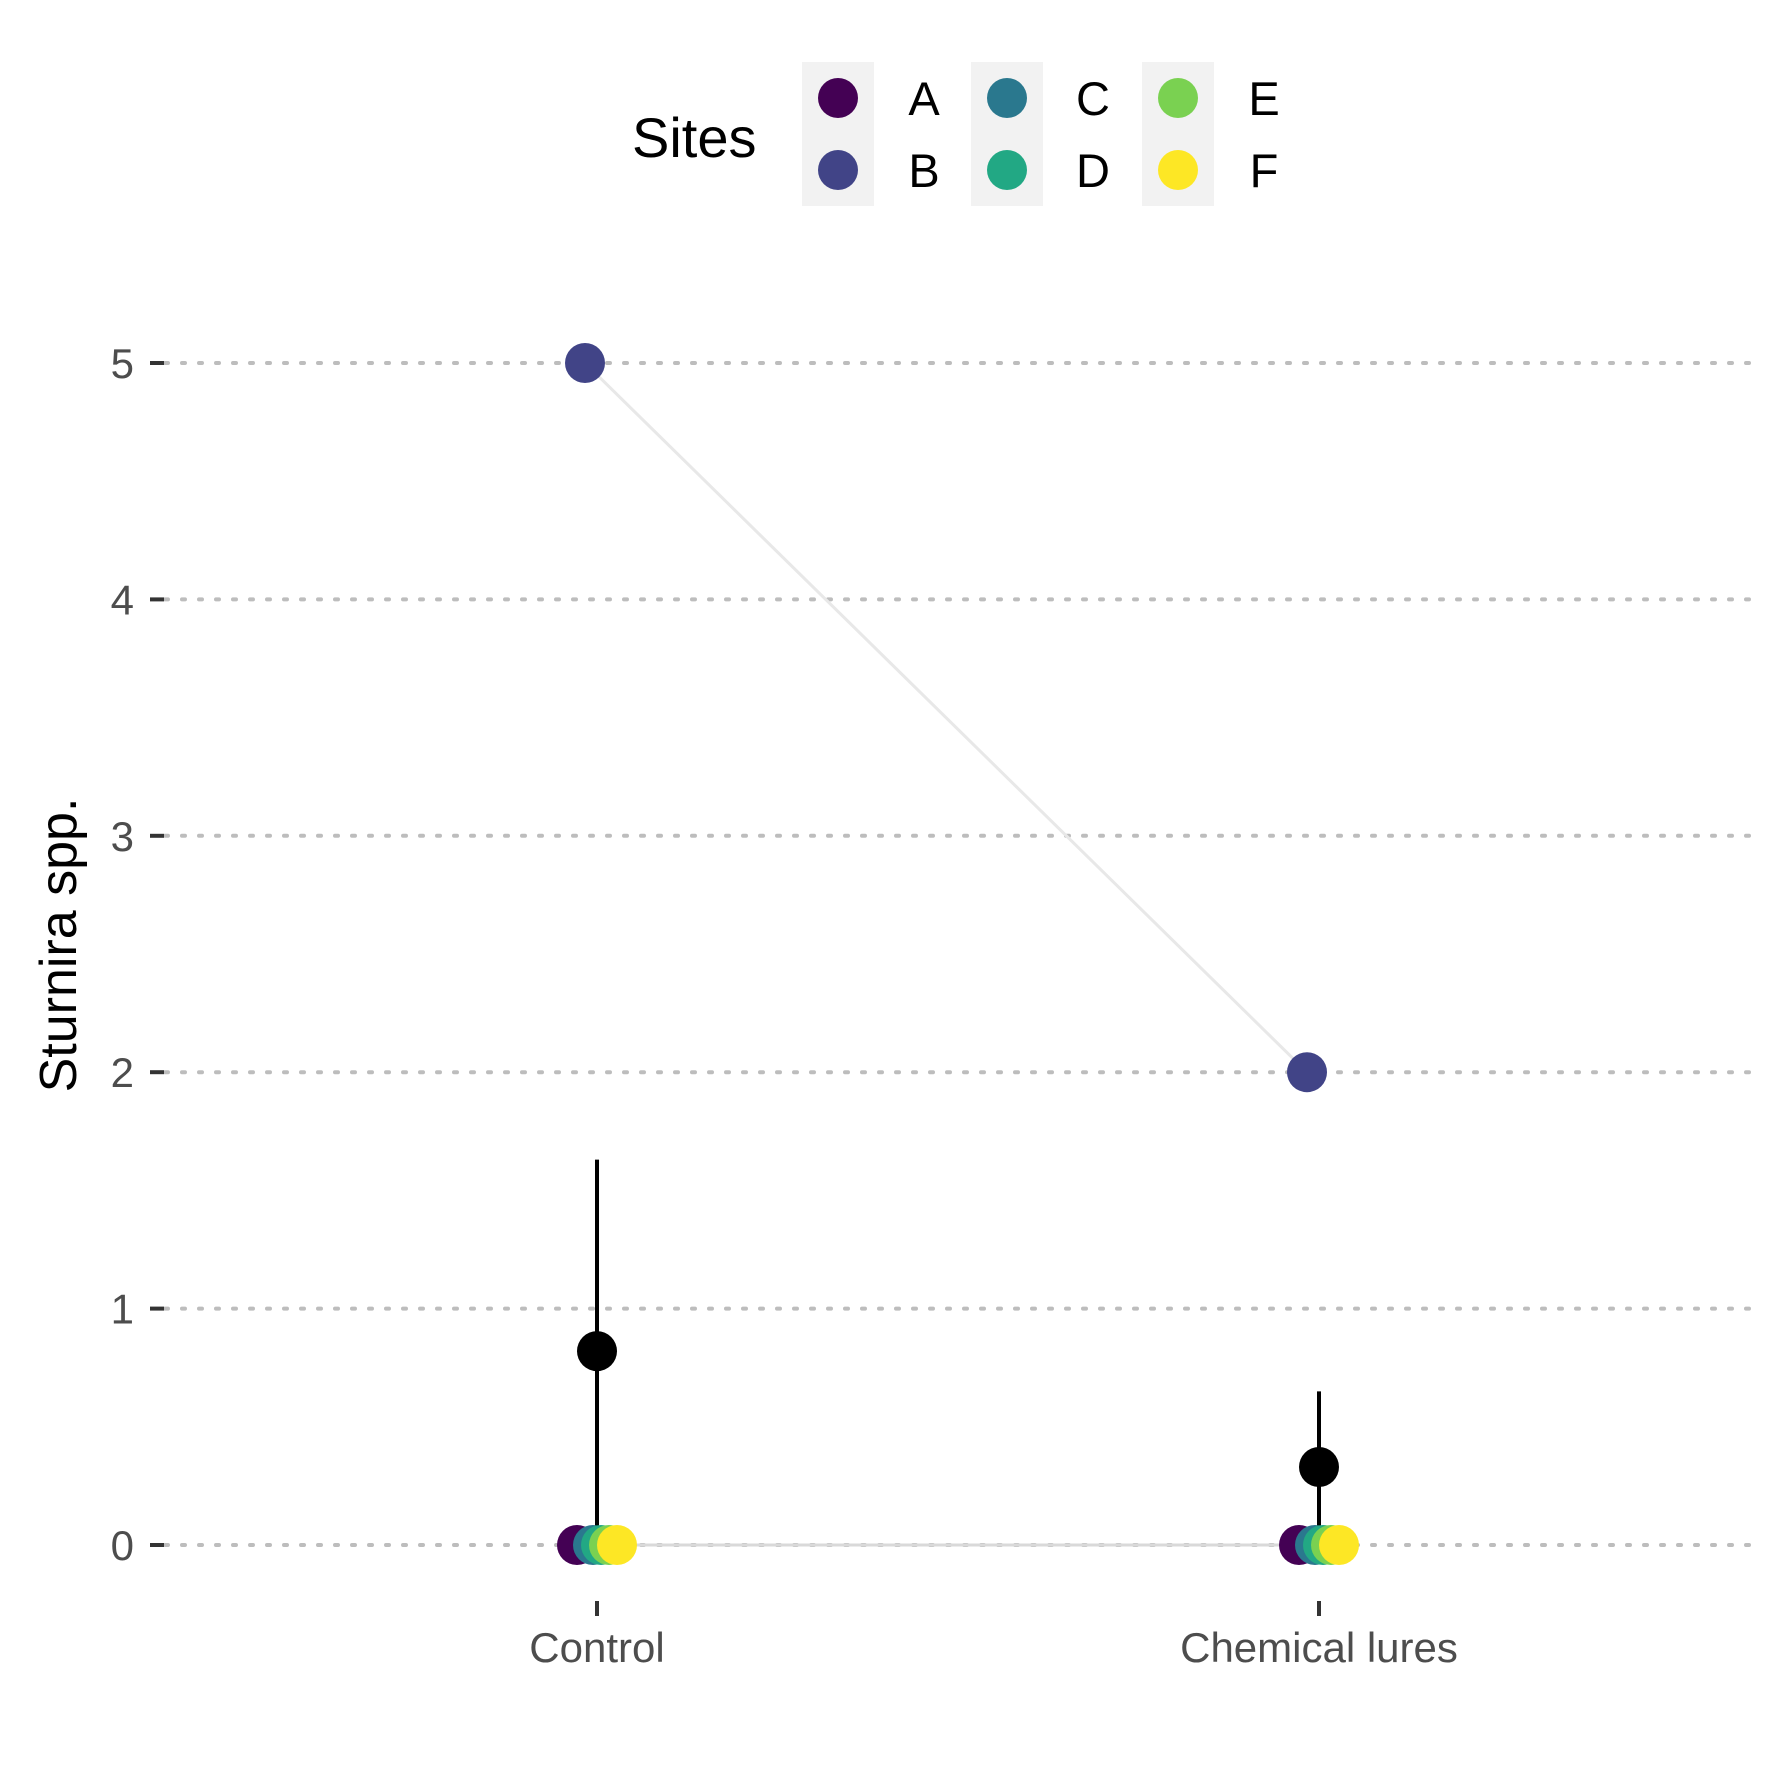 This screenshot has height=1771, width=1771. What do you see at coordinates (1007, 170) in the screenshot?
I see `legend-key-D` at bounding box center [1007, 170].